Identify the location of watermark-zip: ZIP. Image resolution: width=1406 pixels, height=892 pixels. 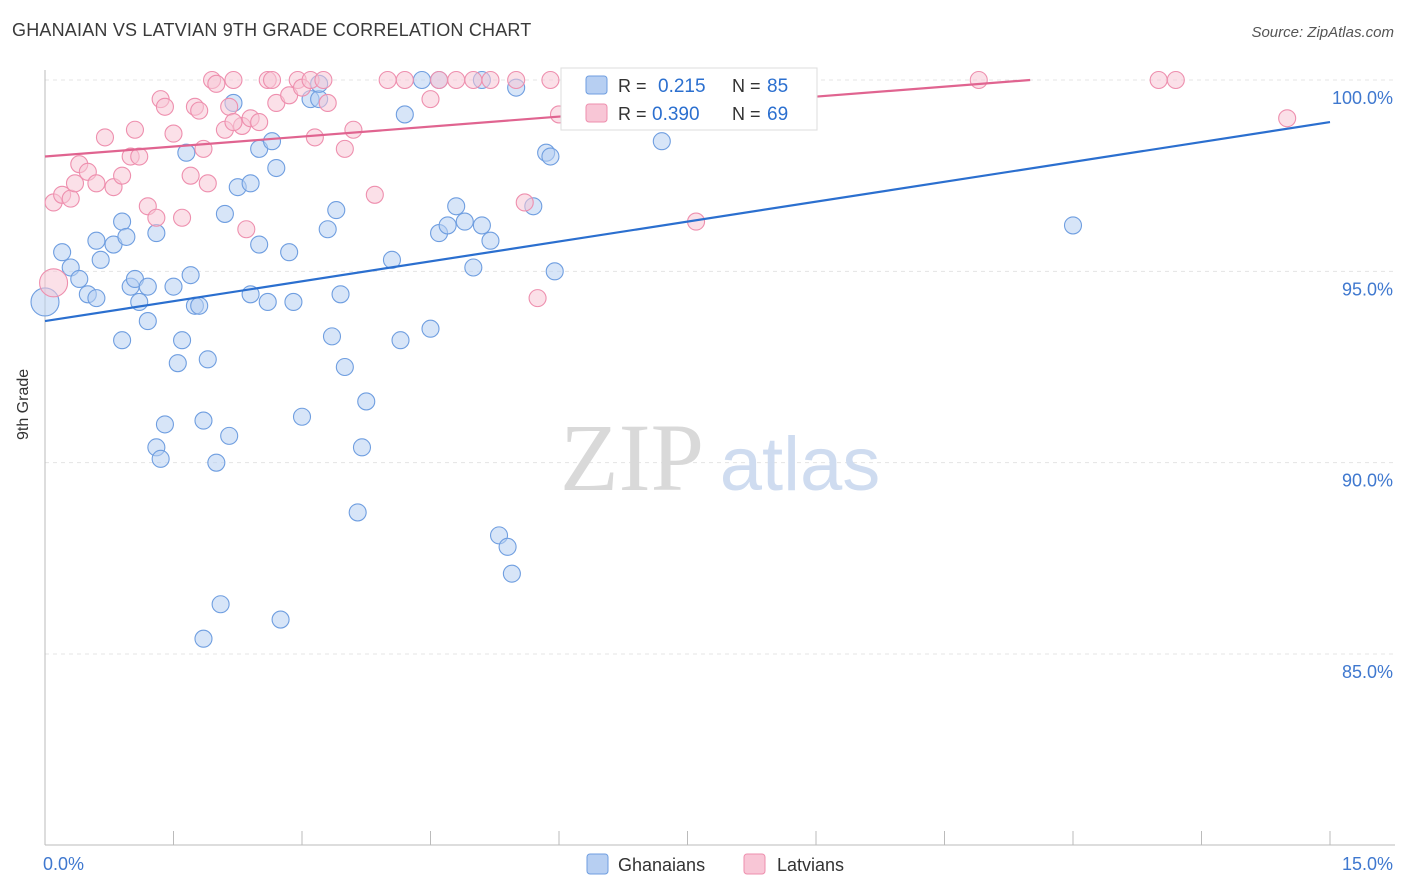
(632, 457).